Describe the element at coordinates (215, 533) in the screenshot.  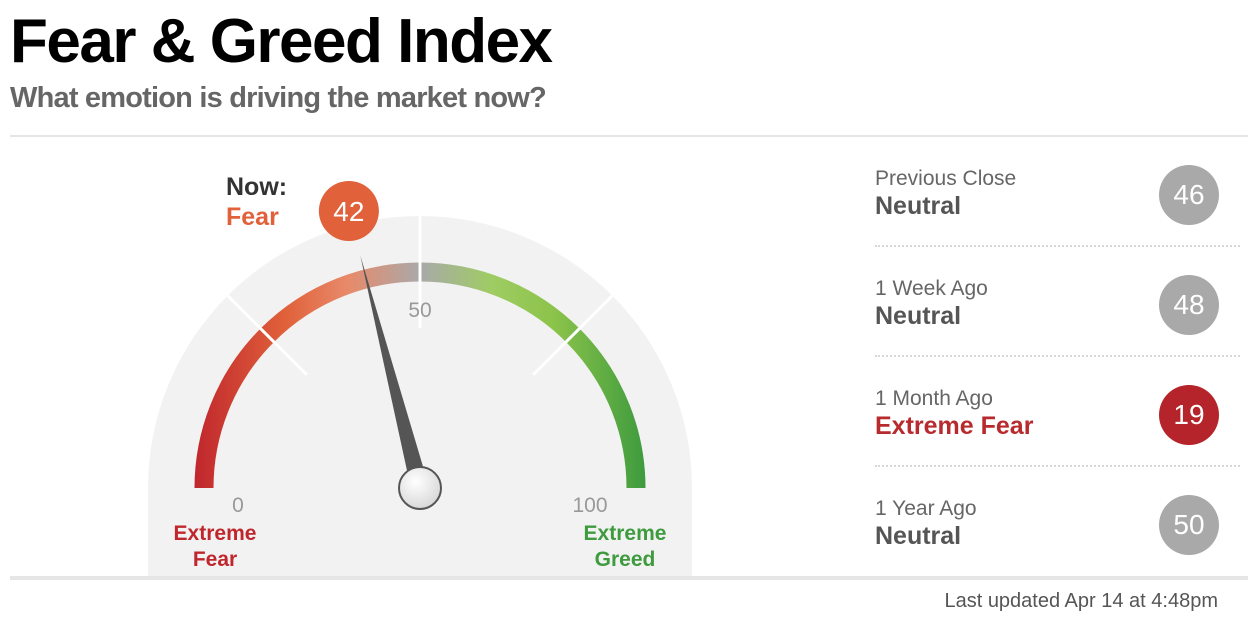
I see `extreme-fear-label-line1: Extreme` at that location.